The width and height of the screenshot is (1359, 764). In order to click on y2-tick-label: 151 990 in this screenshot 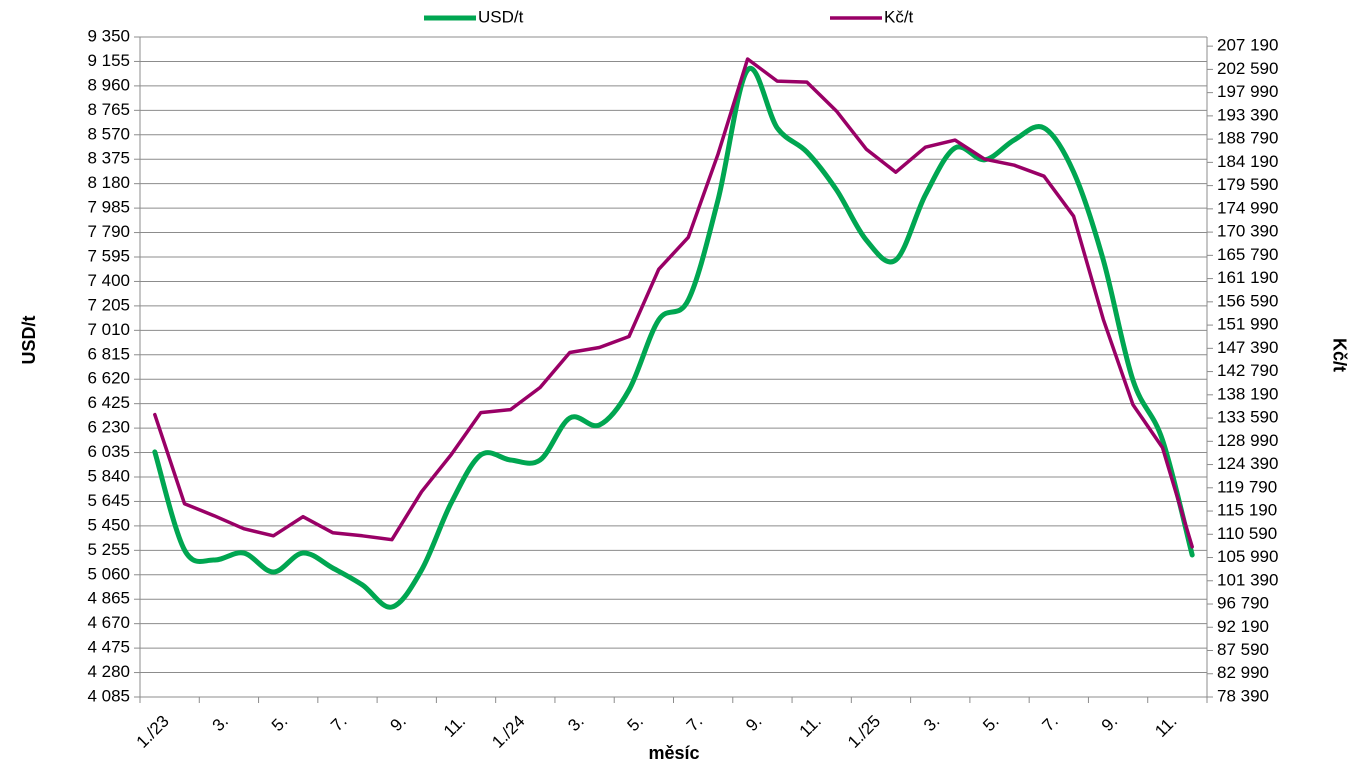, I will do `click(1247, 324)`.